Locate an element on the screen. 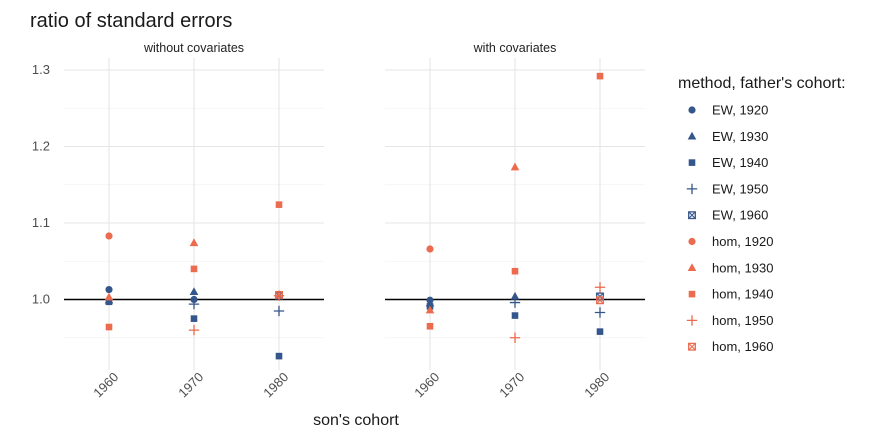 This screenshot has width=872, height=436. y-axis: 1.0 1.1 1.2 1.3 is located at coordinates (41, 184).